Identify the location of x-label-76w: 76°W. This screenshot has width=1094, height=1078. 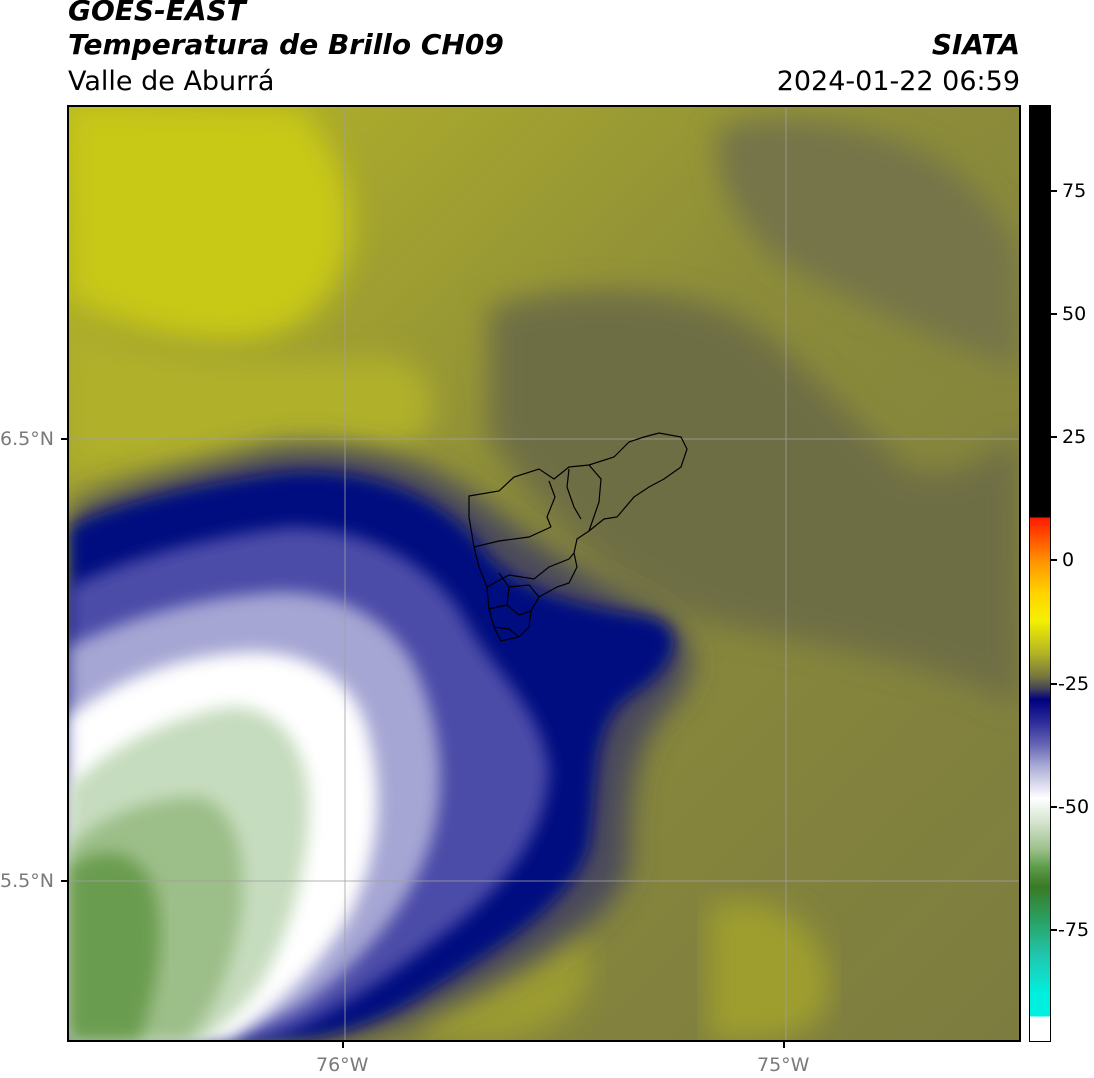
(342, 1065).